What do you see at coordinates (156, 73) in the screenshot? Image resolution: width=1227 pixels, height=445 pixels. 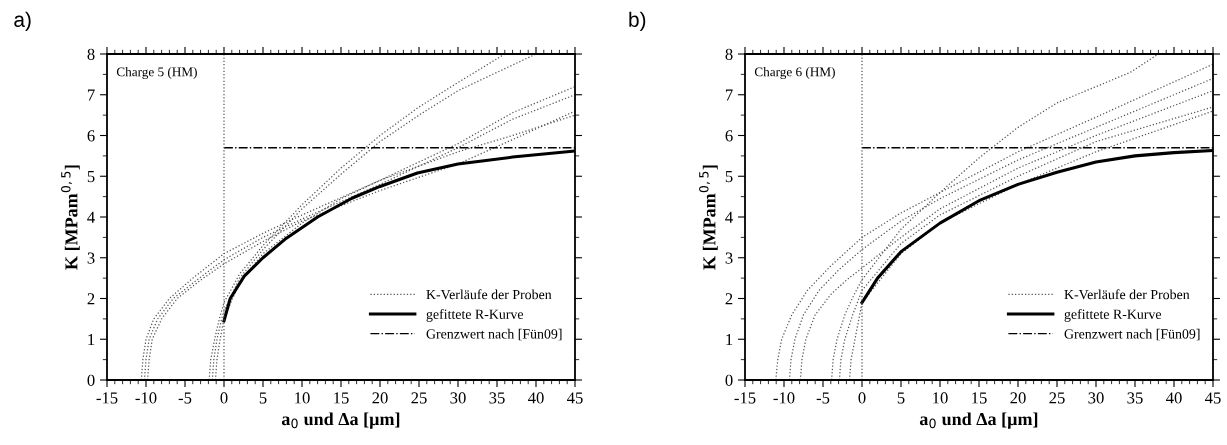 I see `annotation: Charge 5 (HM)` at bounding box center [156, 73].